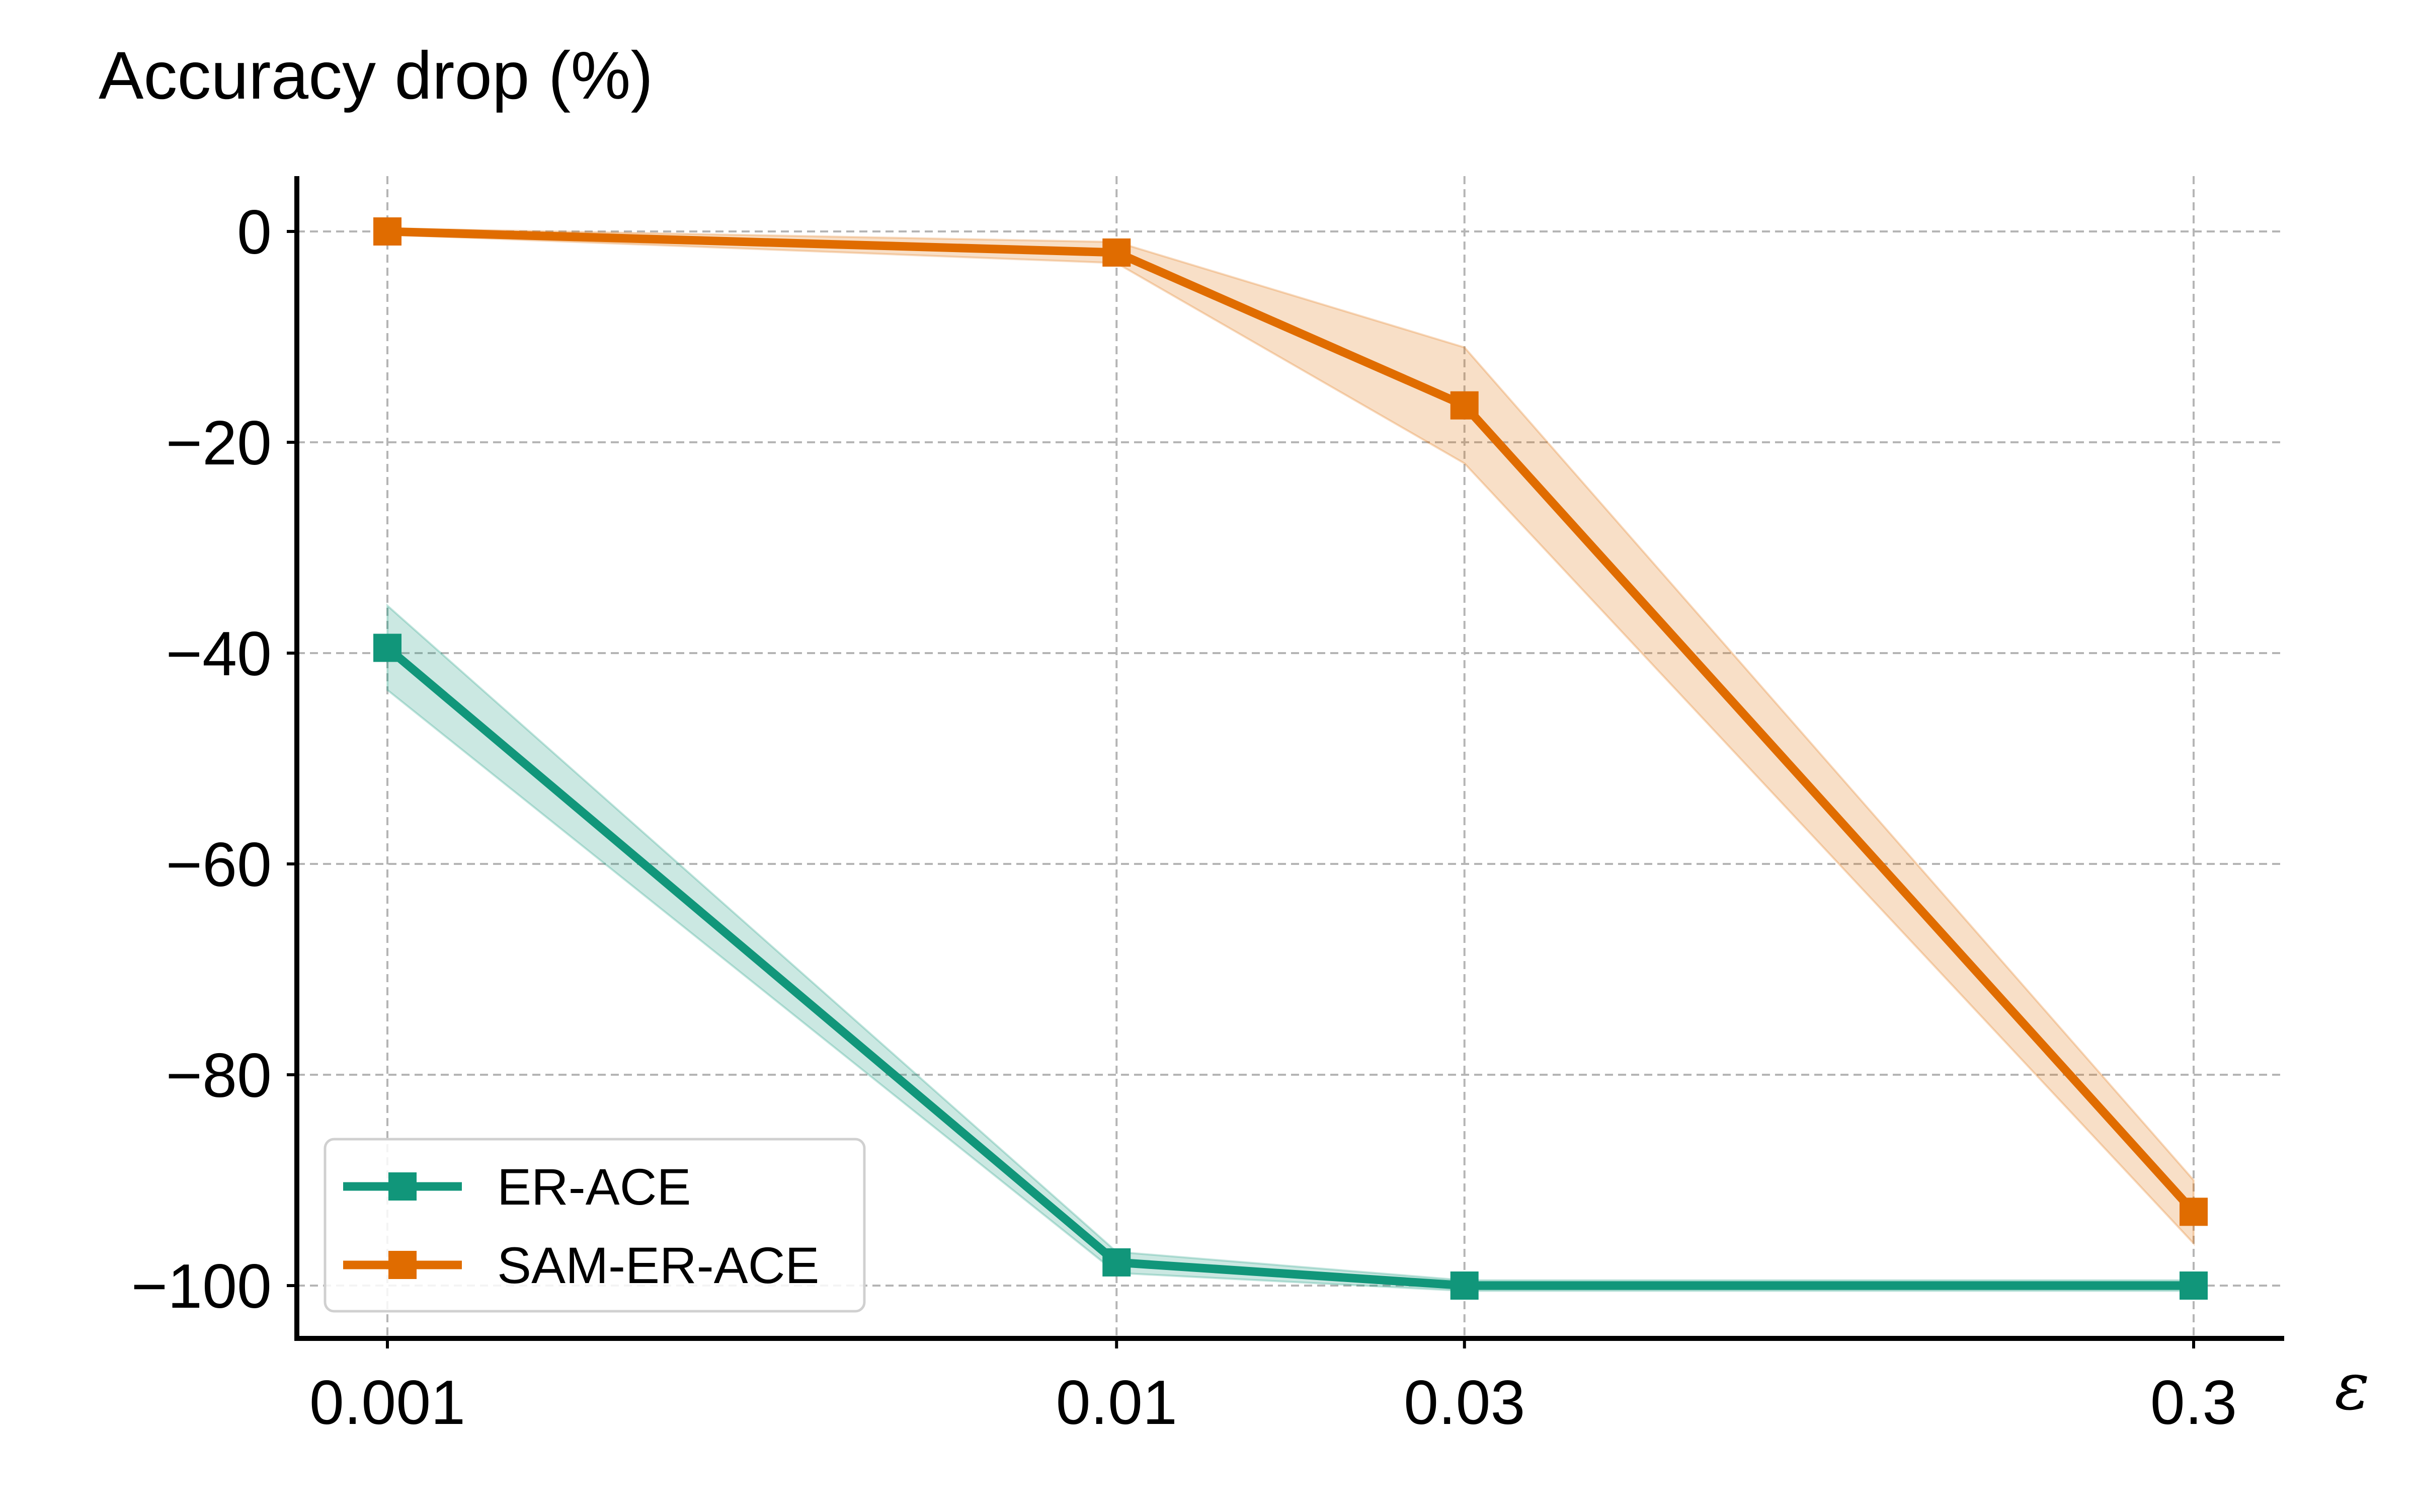  I want to click on legend-label-er-ace: ER-ACE, so click(594, 1187).